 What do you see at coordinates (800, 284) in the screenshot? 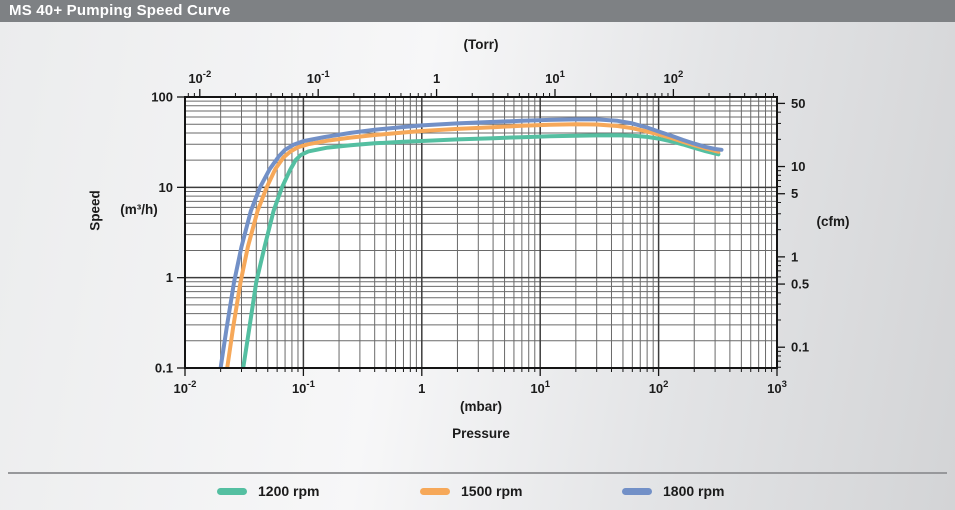
I see `svg-text: 0.5` at bounding box center [800, 284].